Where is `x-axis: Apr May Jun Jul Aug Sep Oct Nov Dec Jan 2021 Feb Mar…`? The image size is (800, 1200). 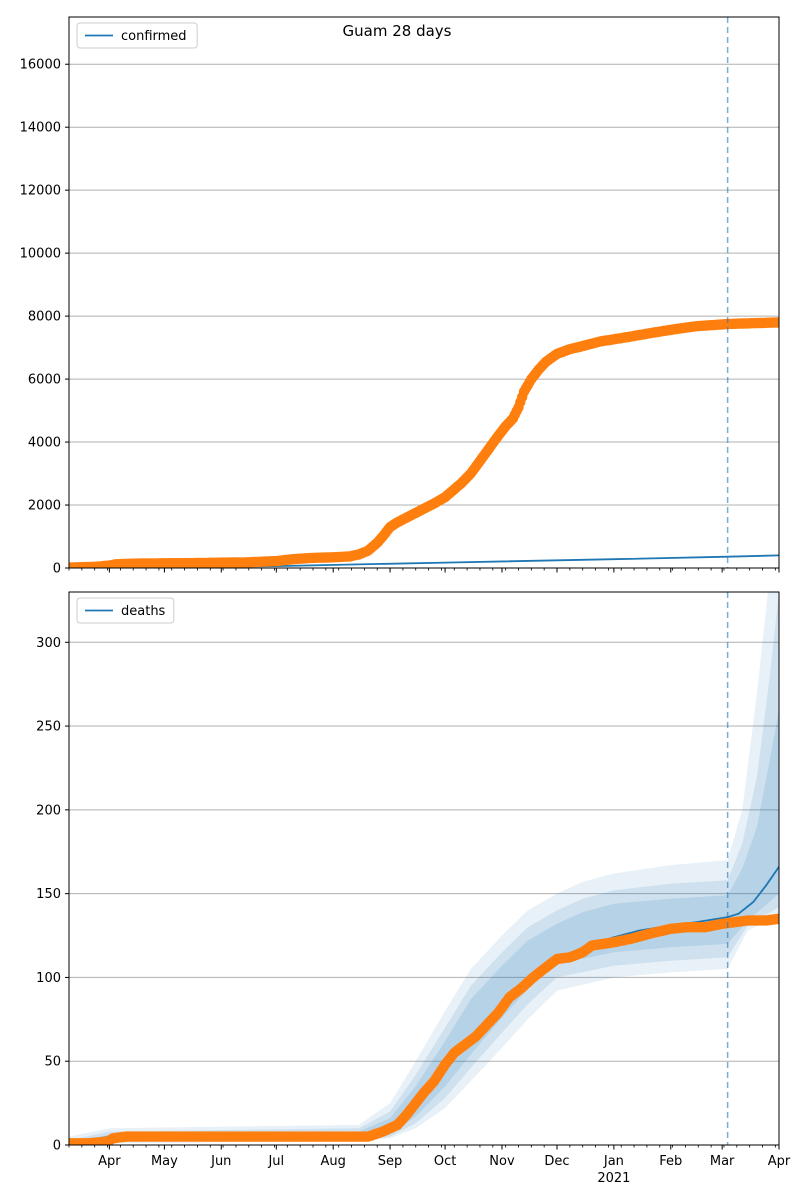 x-axis: Apr May Jun Jul Aug Sep Oct Nov Dec Jan 2021 Feb Mar… is located at coordinates (444, 1170).